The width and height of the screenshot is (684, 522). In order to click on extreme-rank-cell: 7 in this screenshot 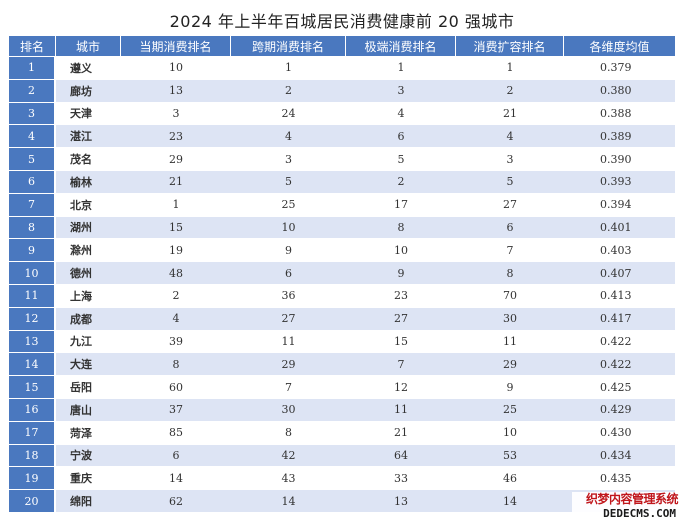, I will do `click(401, 364)`.